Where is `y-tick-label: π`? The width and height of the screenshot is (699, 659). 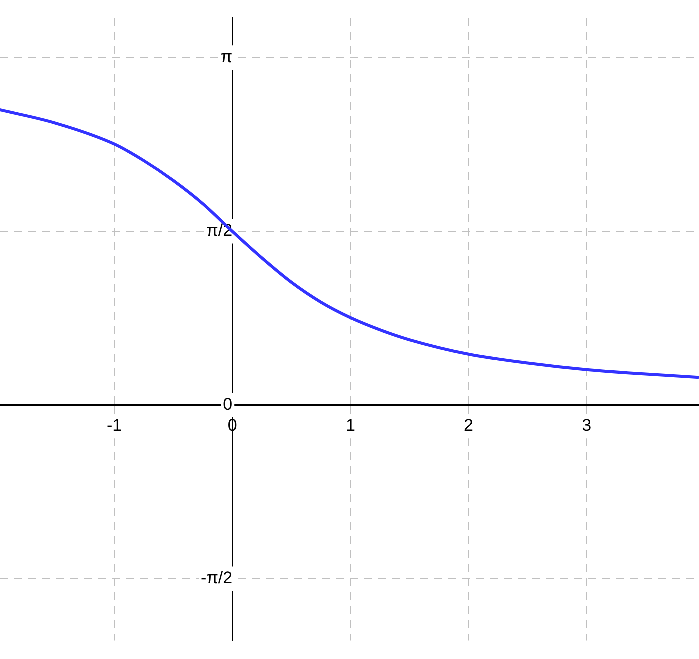
y-tick-label: π is located at coordinates (226, 57).